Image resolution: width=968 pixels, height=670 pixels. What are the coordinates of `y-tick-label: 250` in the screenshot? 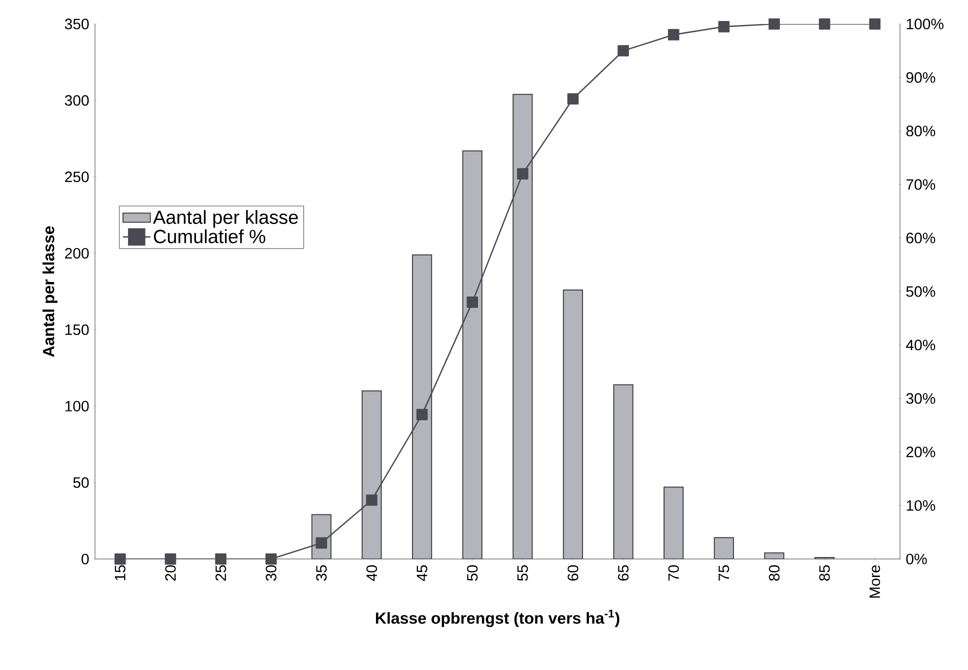 It's located at (77, 177).